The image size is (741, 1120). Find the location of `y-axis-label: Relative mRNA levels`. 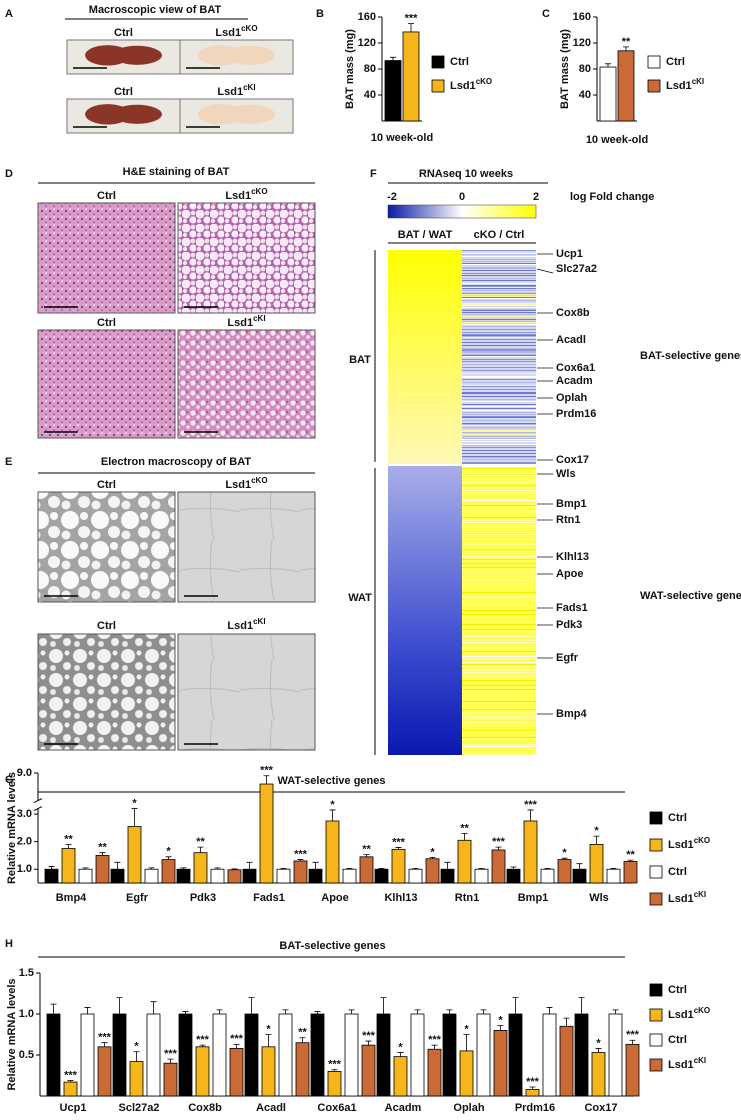

y-axis-label: Relative mRNA levels is located at coordinates (12, 828).